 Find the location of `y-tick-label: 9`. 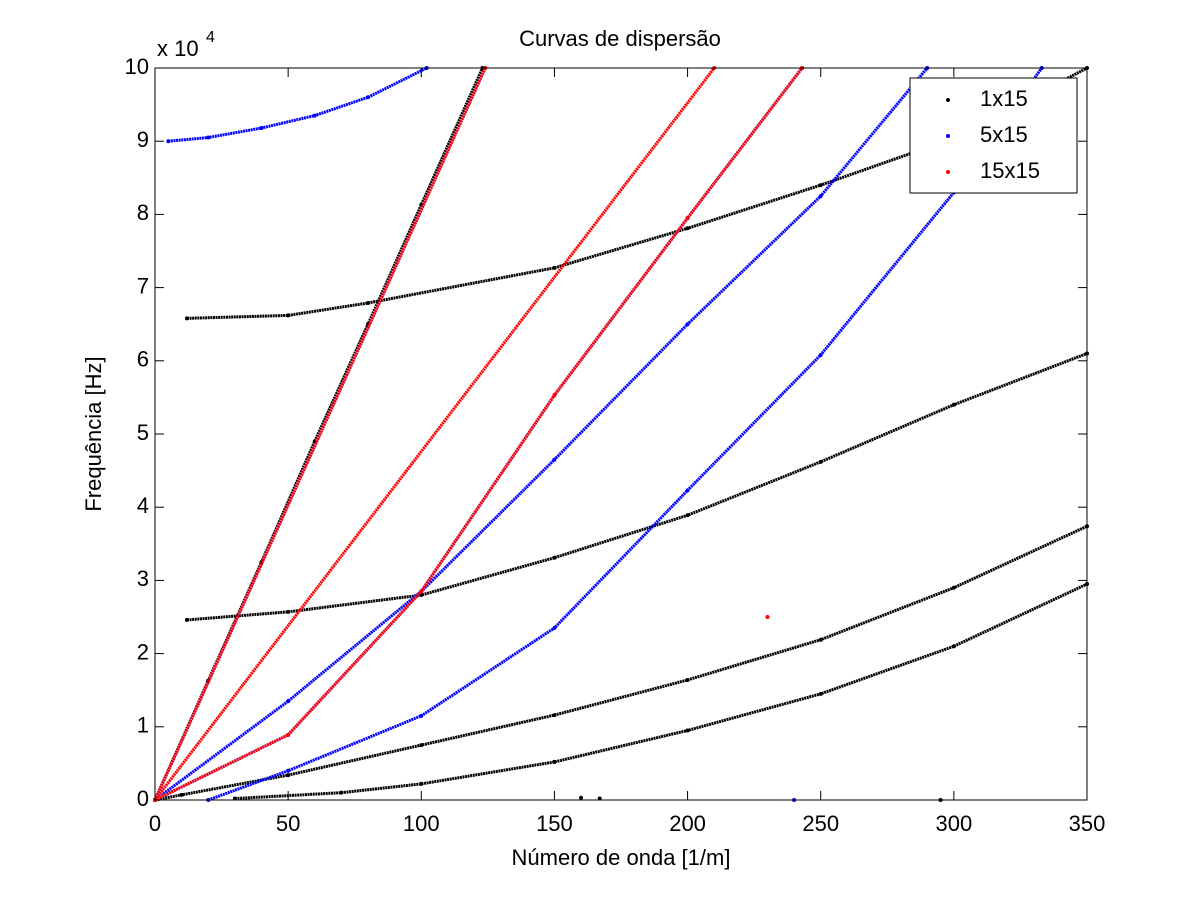

y-tick-label: 9 is located at coordinates (143, 139).